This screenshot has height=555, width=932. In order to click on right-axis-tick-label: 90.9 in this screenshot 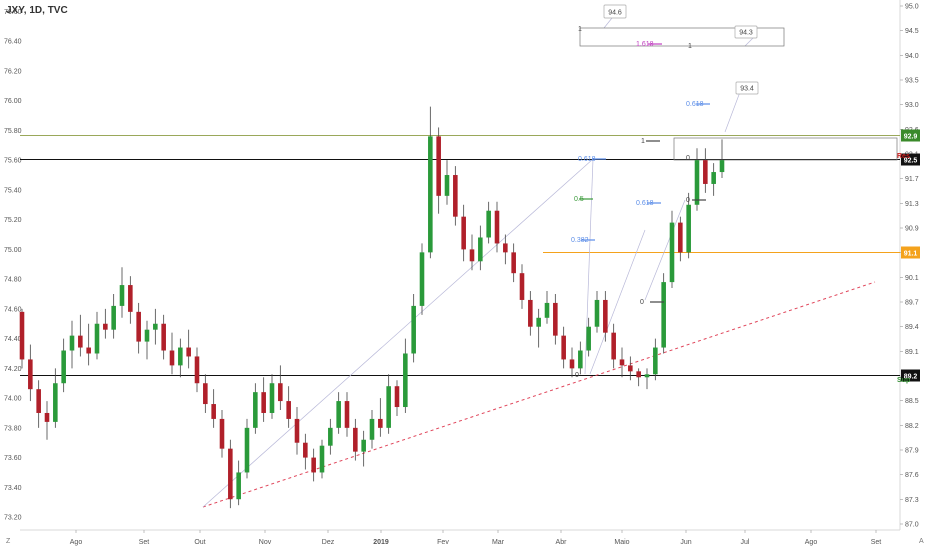, I will do `click(912, 229)`.